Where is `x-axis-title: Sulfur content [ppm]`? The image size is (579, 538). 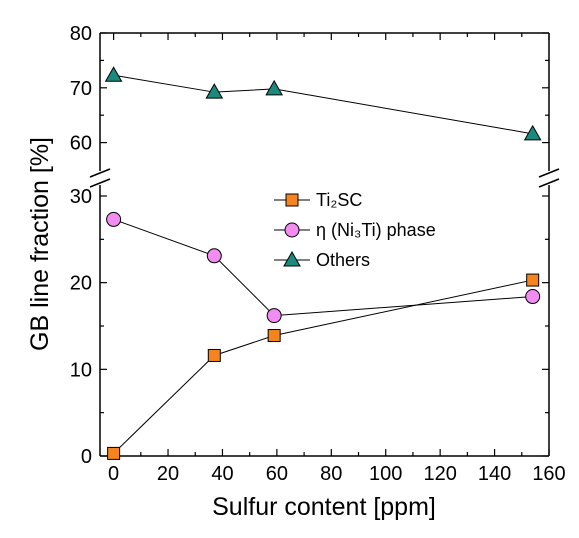
x-axis-title: Sulfur content [ppm] is located at coordinates (324, 507).